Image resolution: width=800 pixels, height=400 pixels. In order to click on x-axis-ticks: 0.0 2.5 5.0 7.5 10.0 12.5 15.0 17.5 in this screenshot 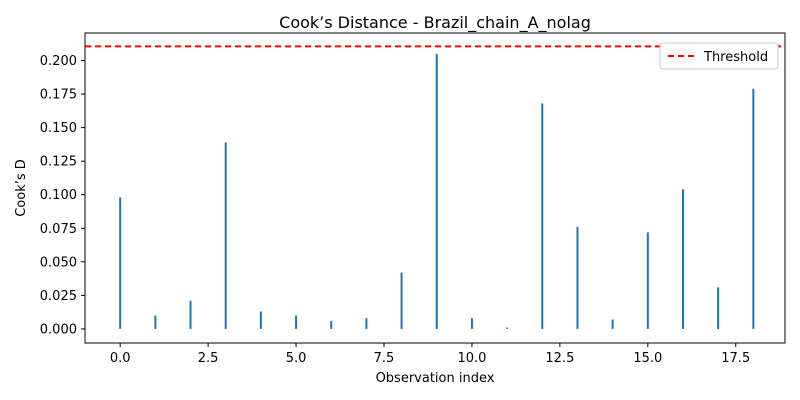, I will do `click(430, 354)`.